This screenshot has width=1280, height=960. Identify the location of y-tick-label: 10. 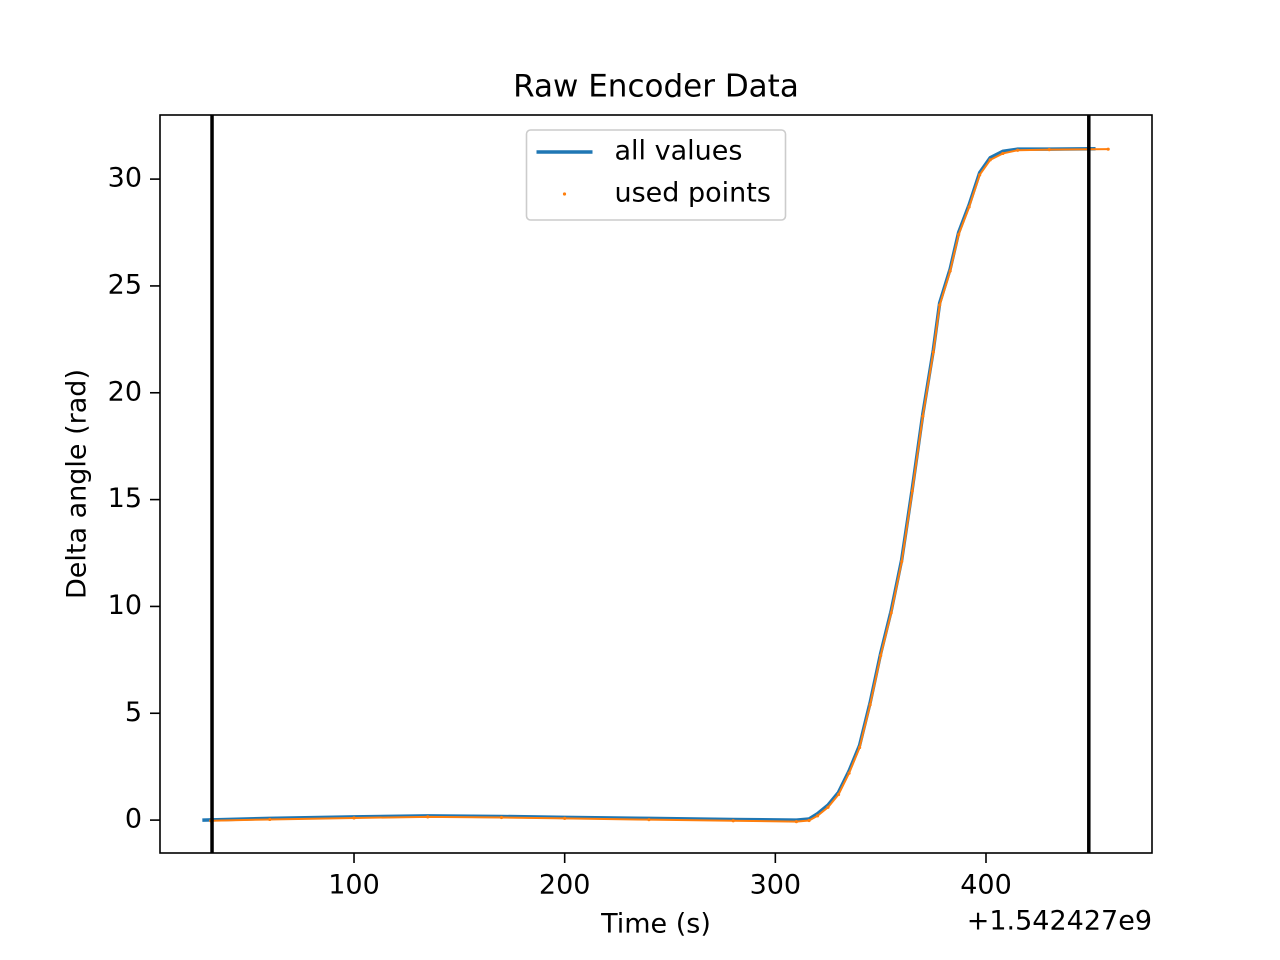
(125, 605).